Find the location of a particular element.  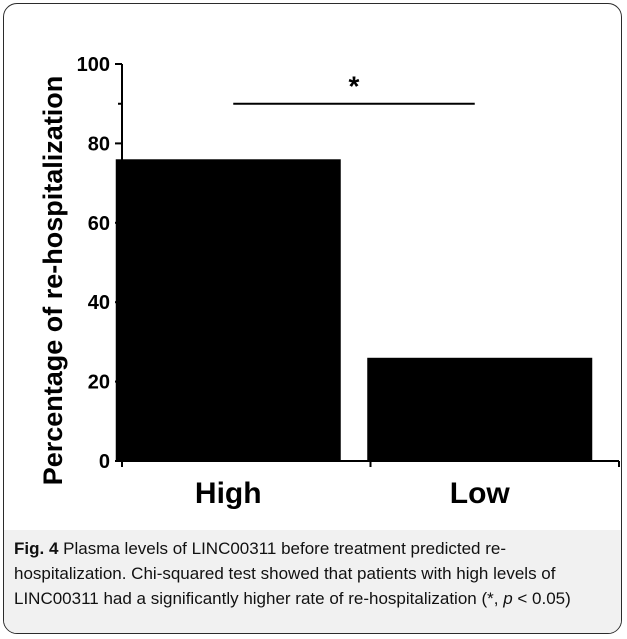

significance-marker: * is located at coordinates (354, 86).